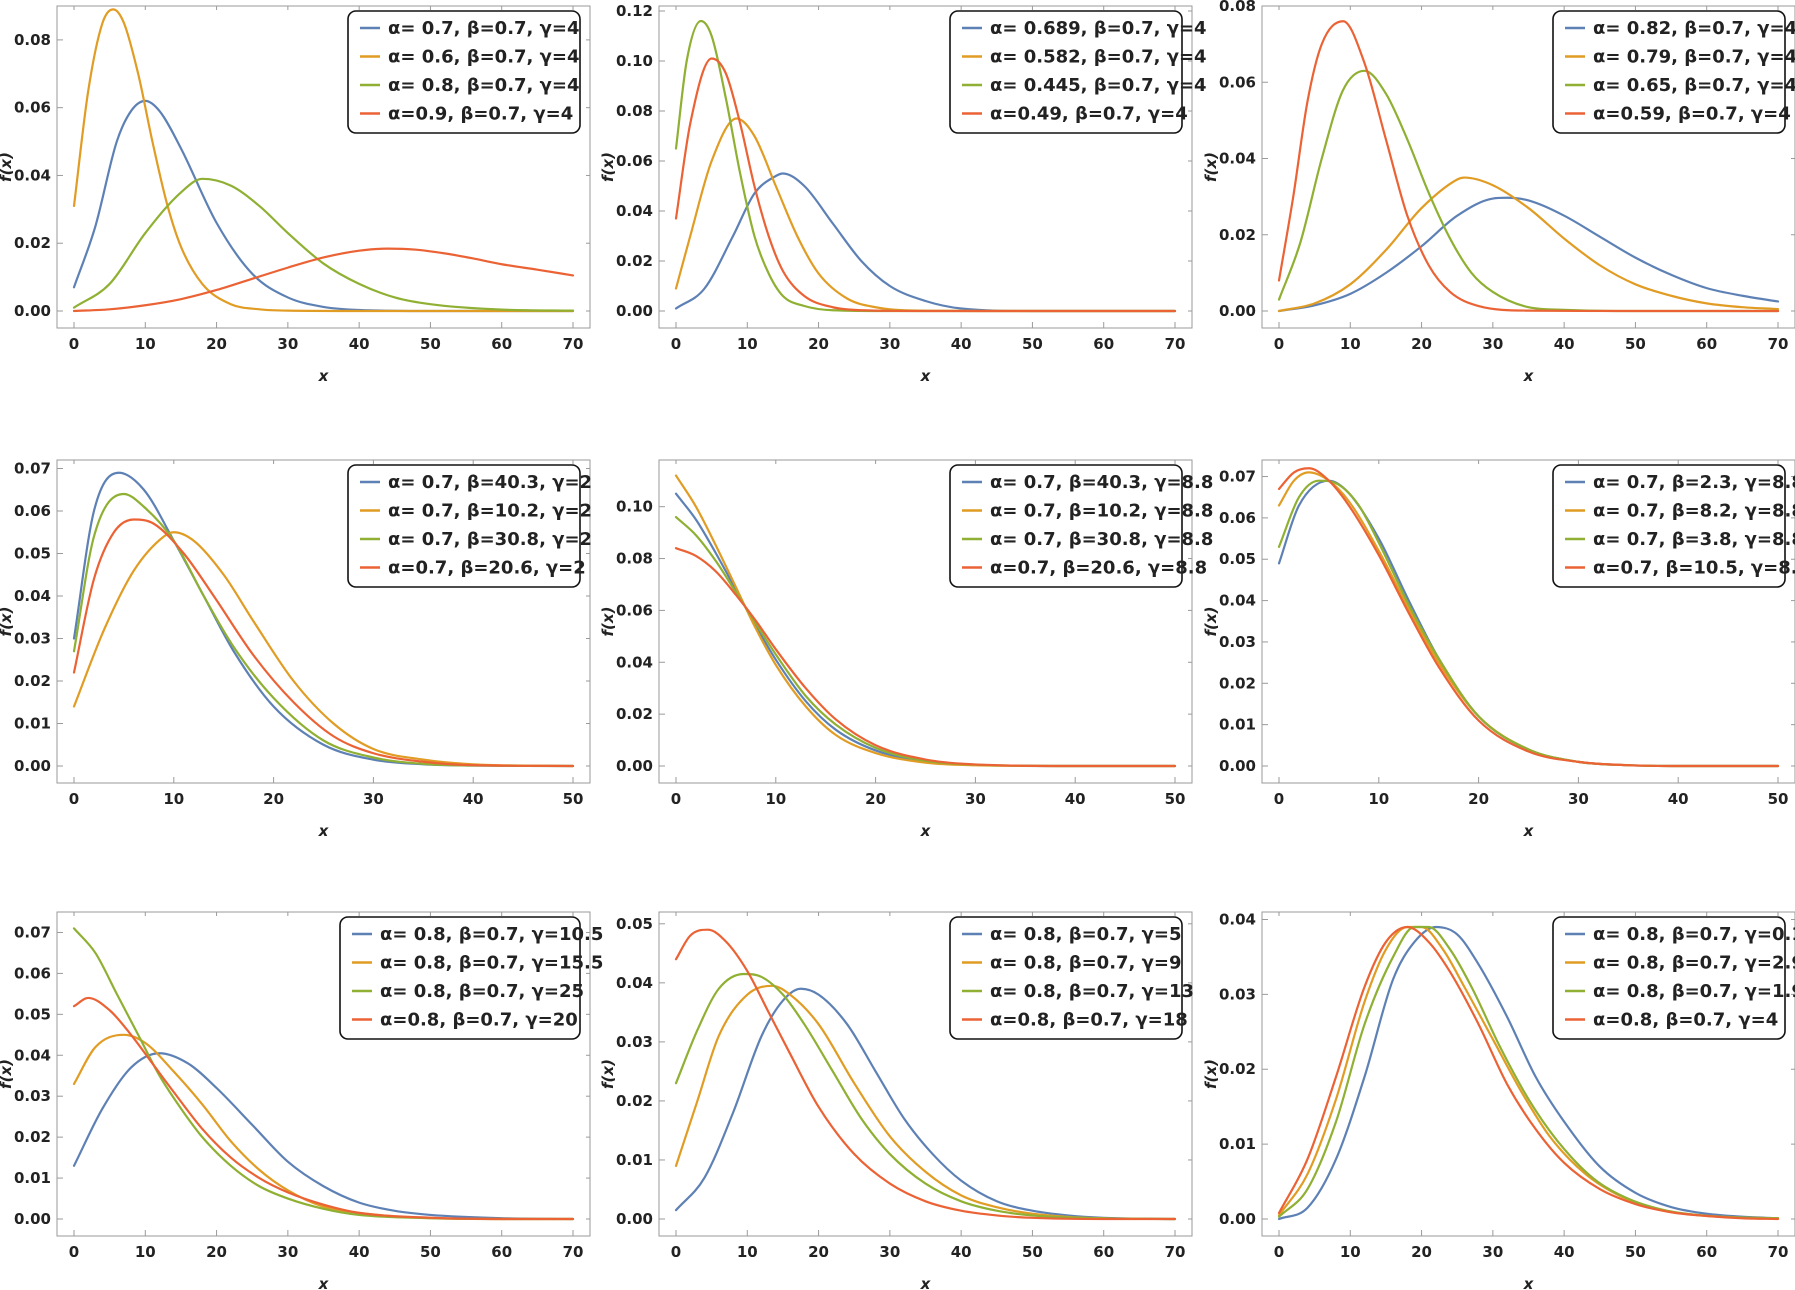 The height and width of the screenshot is (1290, 1795). What do you see at coordinates (1092, 991) in the screenshot?
I see `legend-entry: α= 0.8, β=0.7, γ=13` at bounding box center [1092, 991].